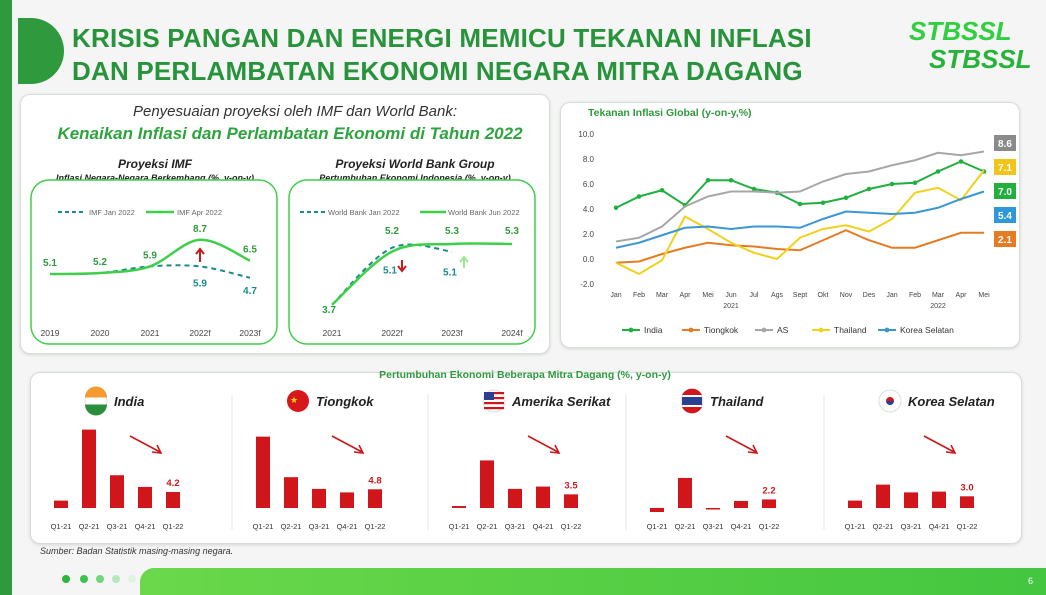 The width and height of the screenshot is (1046, 595). I want to click on x-tick-label-bar: Q1-21, so click(657, 526).